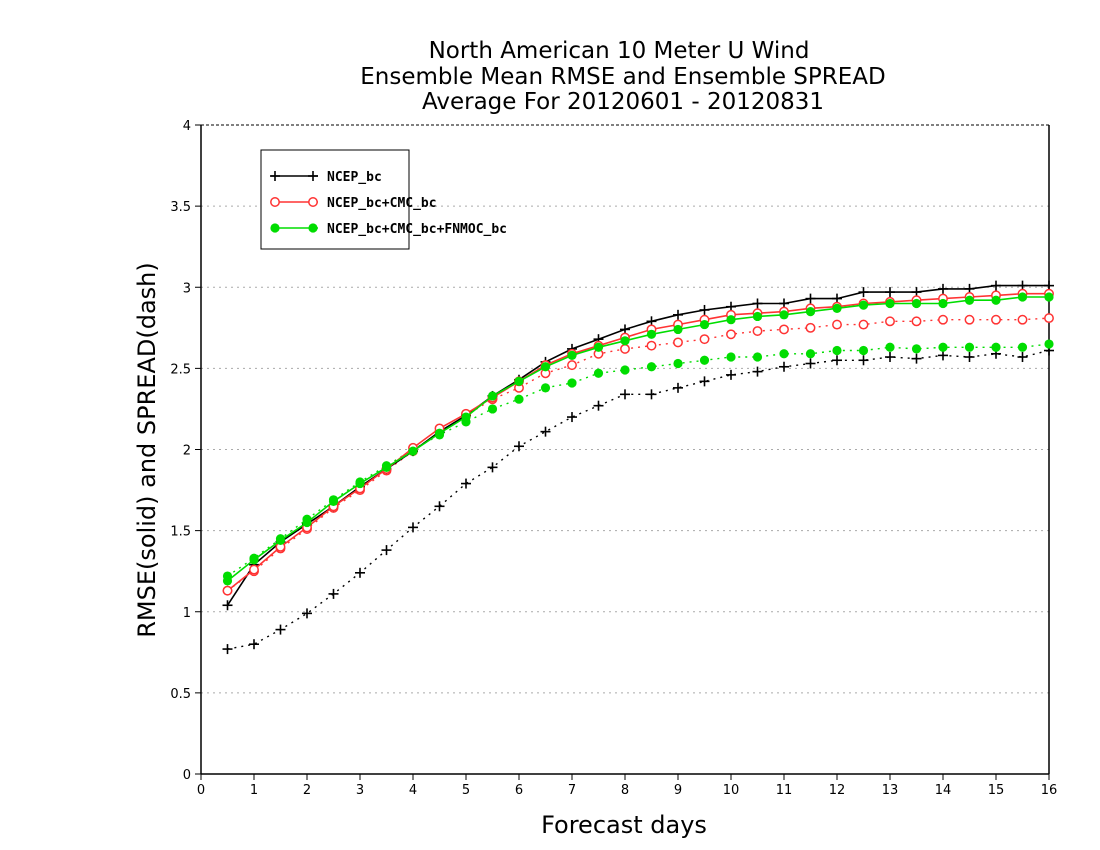 The width and height of the screenshot is (1100, 850). I want to click on chart-title-line-3: Average For 20120601 - 20120831, so click(623, 102).